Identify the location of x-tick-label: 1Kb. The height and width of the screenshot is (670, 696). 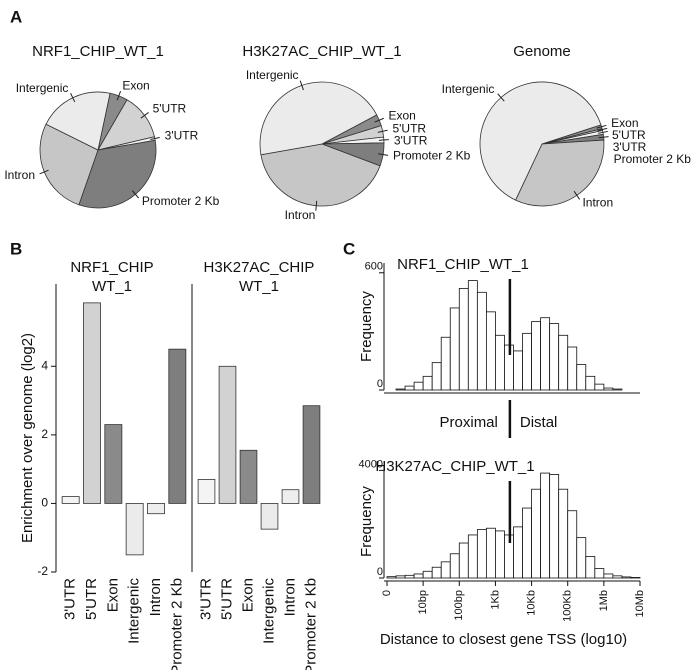
(495, 600).